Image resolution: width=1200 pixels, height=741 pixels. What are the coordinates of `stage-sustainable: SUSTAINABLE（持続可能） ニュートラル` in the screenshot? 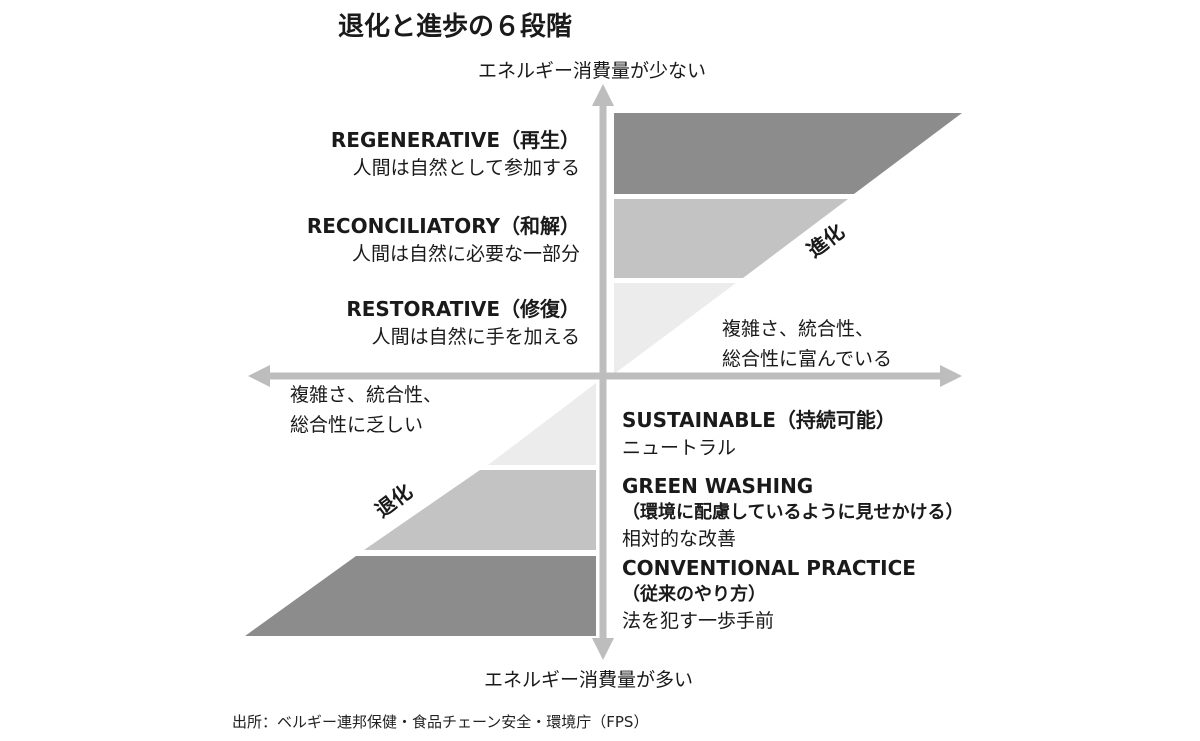 It's located at (759, 432).